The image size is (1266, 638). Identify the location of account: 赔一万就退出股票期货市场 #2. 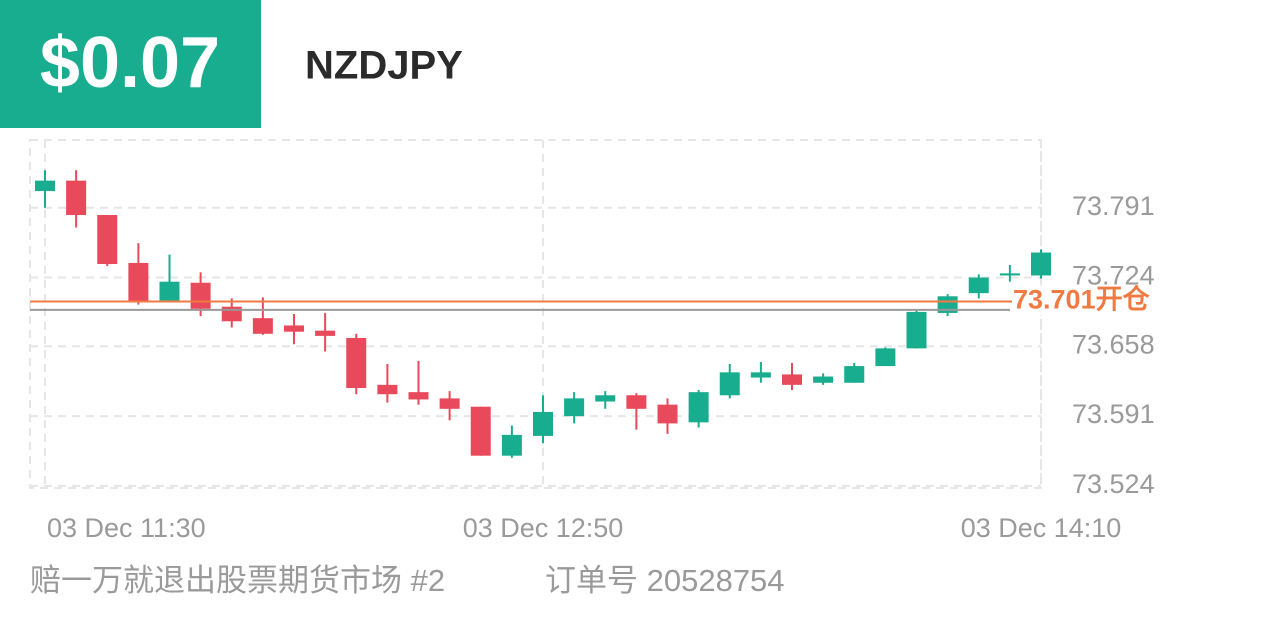
(237, 580).